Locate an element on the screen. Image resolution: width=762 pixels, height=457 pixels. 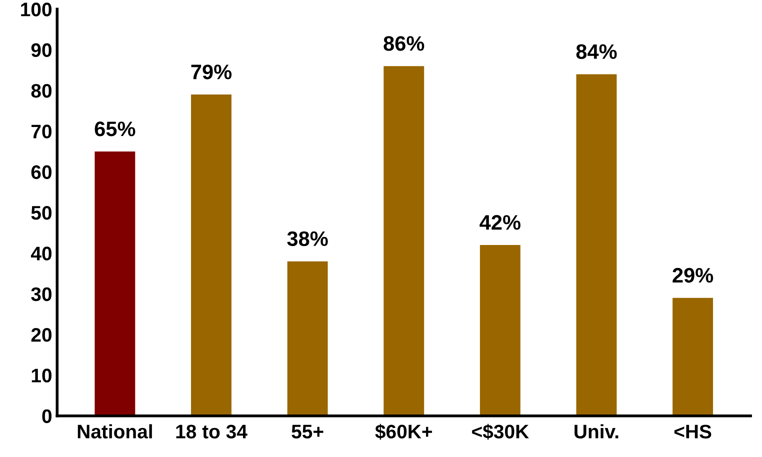
y-tick-label: 40 is located at coordinates (41, 253).